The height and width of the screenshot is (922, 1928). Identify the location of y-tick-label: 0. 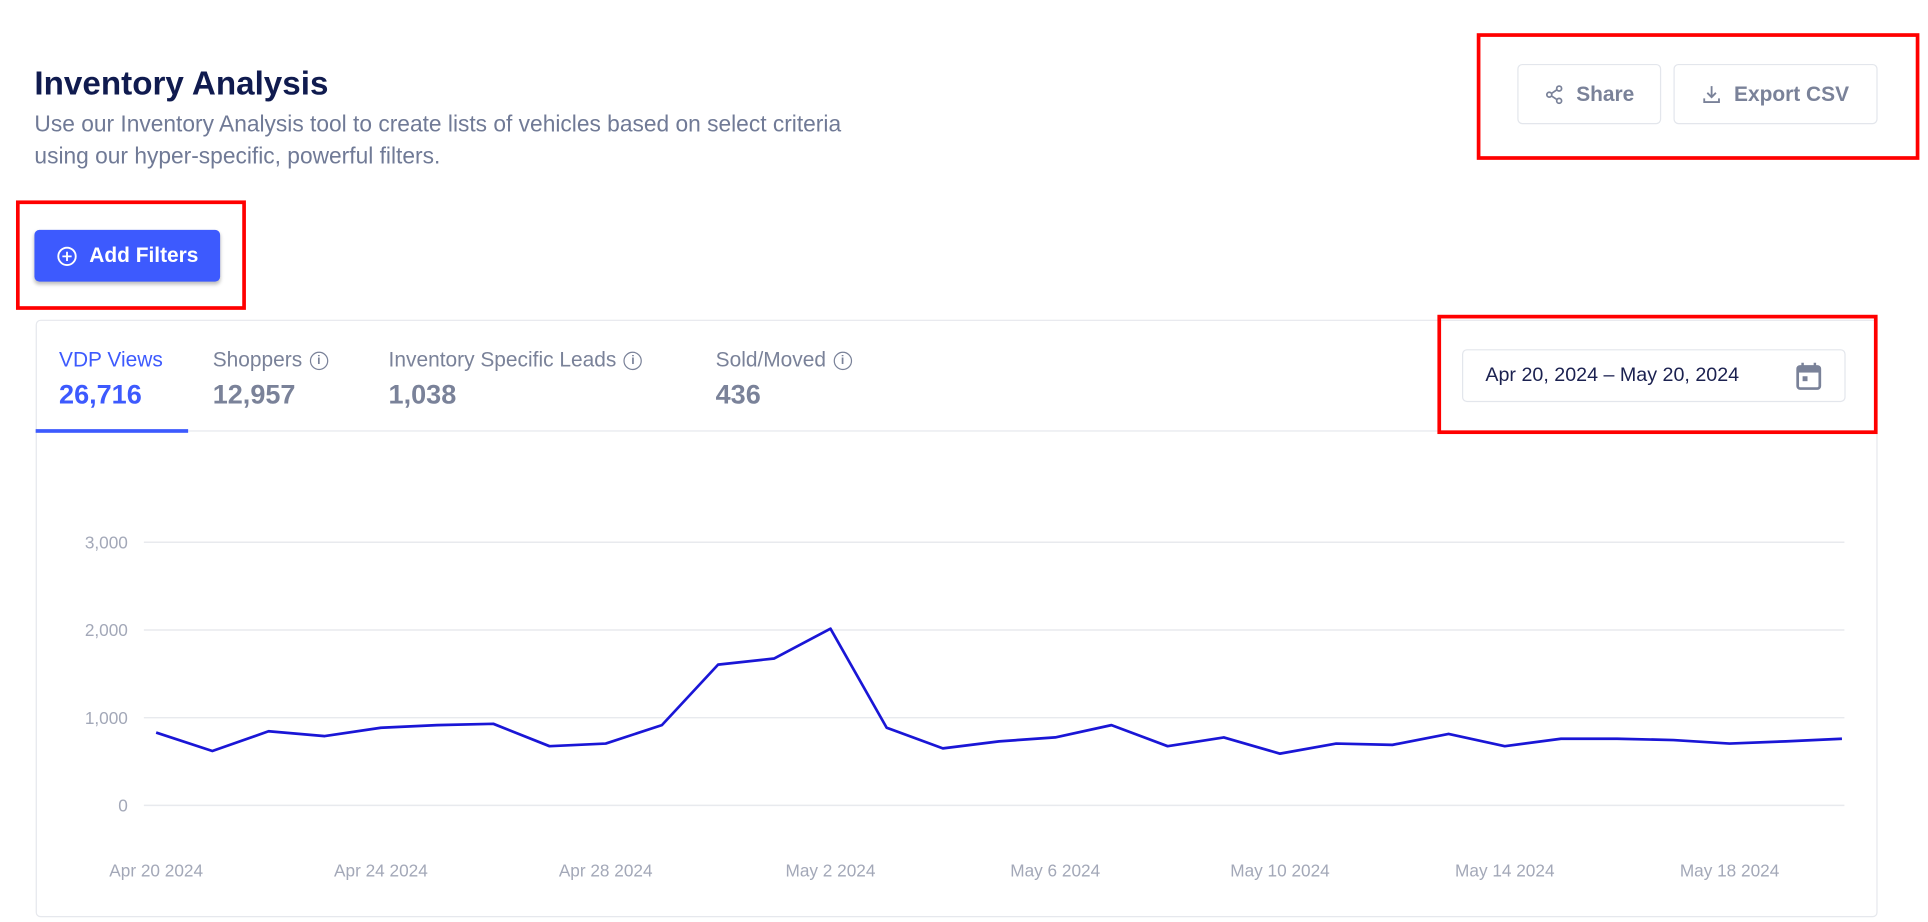
(123, 806).